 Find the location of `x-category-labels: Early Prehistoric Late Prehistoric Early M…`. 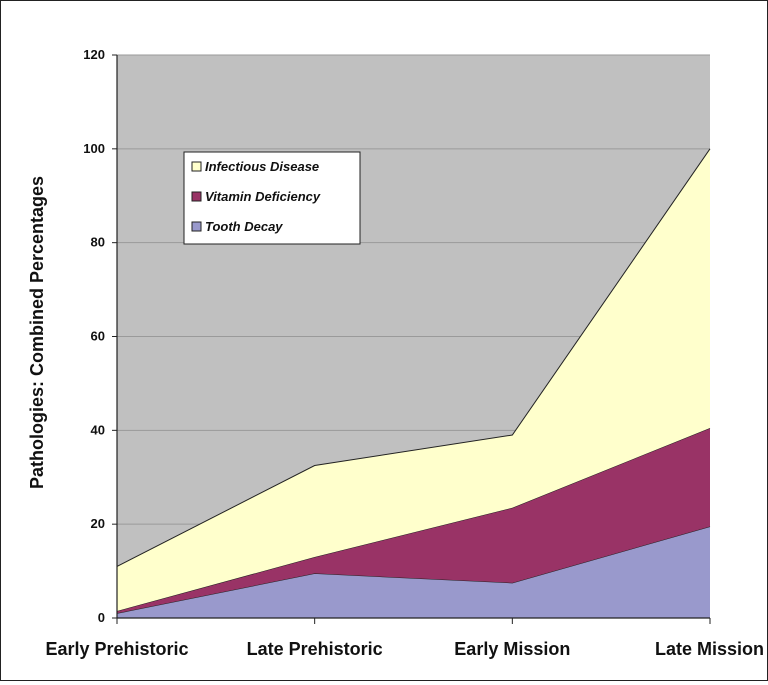

x-category-labels: Early Prehistoric Late Prehistoric Early M… is located at coordinates (404, 649).